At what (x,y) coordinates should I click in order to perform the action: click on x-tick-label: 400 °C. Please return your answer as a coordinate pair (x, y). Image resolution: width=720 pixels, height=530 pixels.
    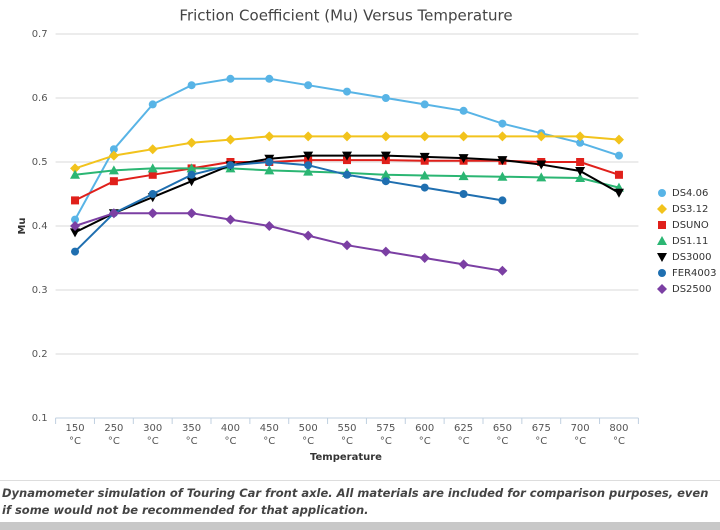
    Looking at the image, I should click on (230, 435).